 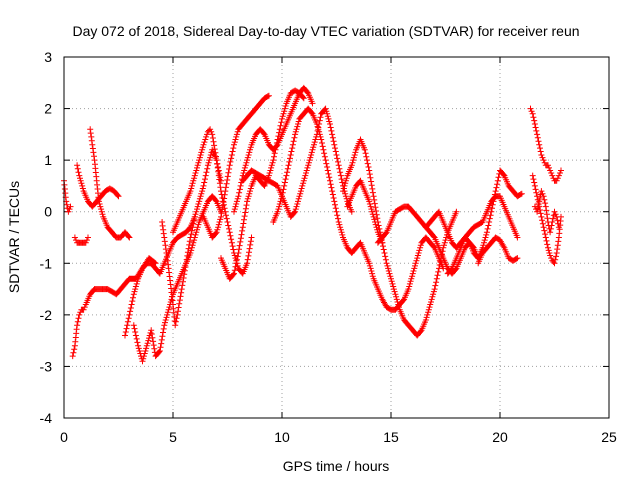 What do you see at coordinates (48, 109) in the screenshot?
I see `y-tick-label: 2` at bounding box center [48, 109].